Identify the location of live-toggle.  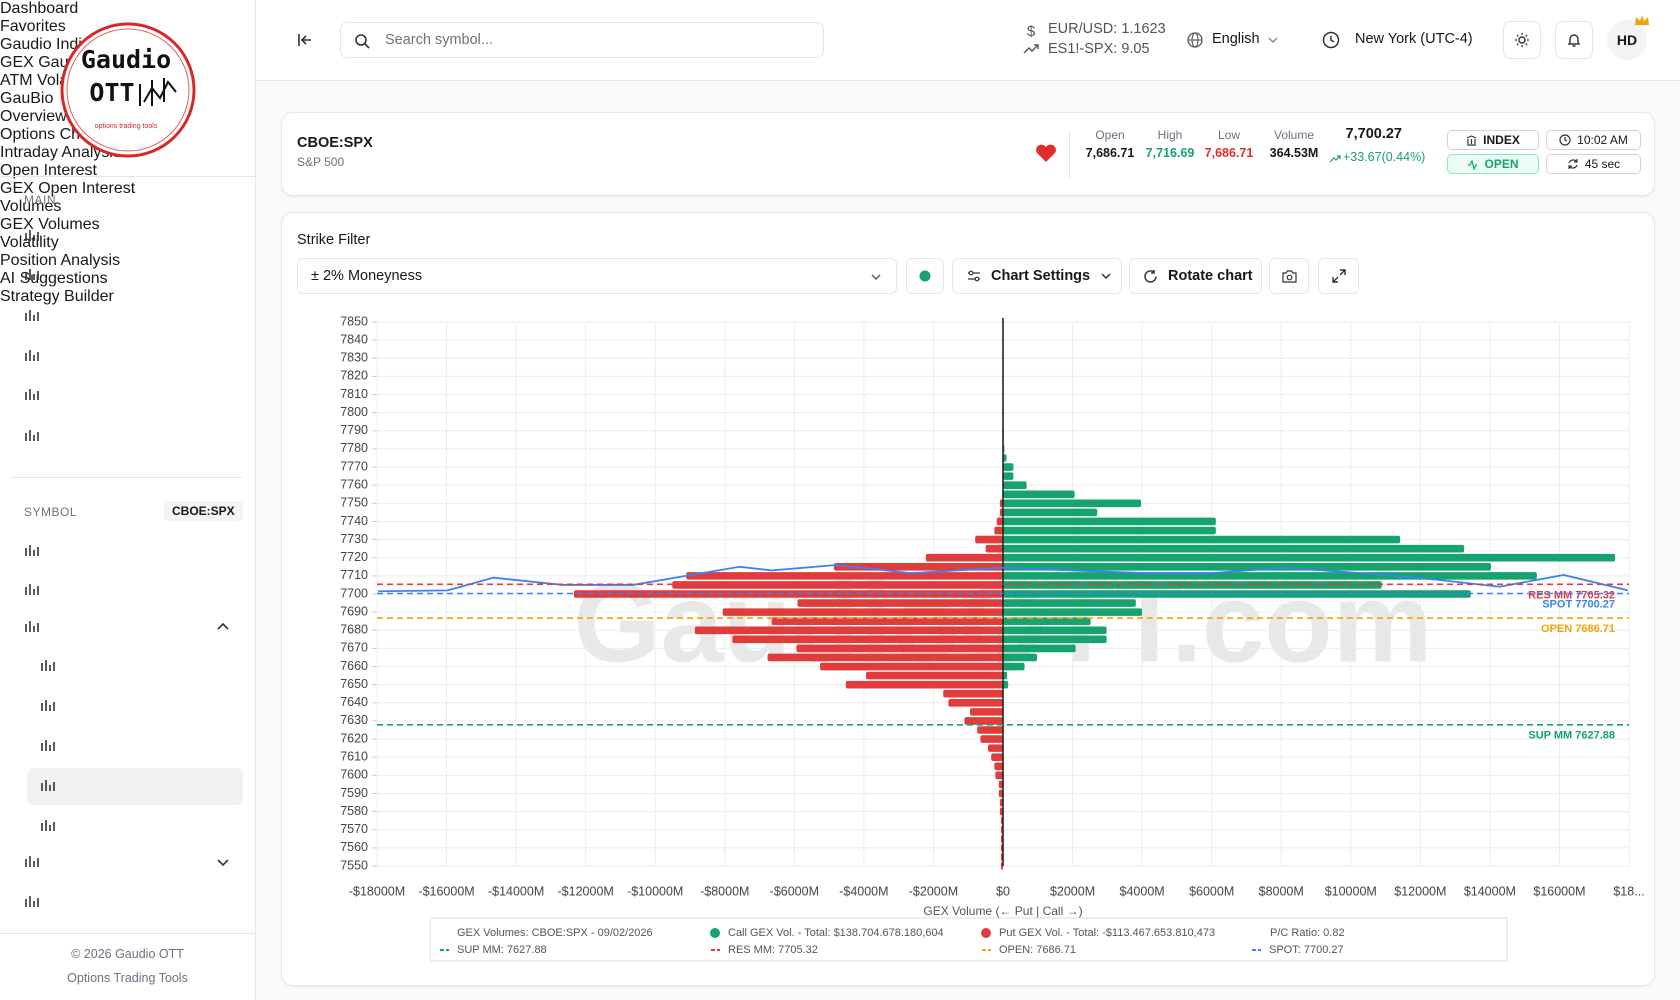
(925, 276).